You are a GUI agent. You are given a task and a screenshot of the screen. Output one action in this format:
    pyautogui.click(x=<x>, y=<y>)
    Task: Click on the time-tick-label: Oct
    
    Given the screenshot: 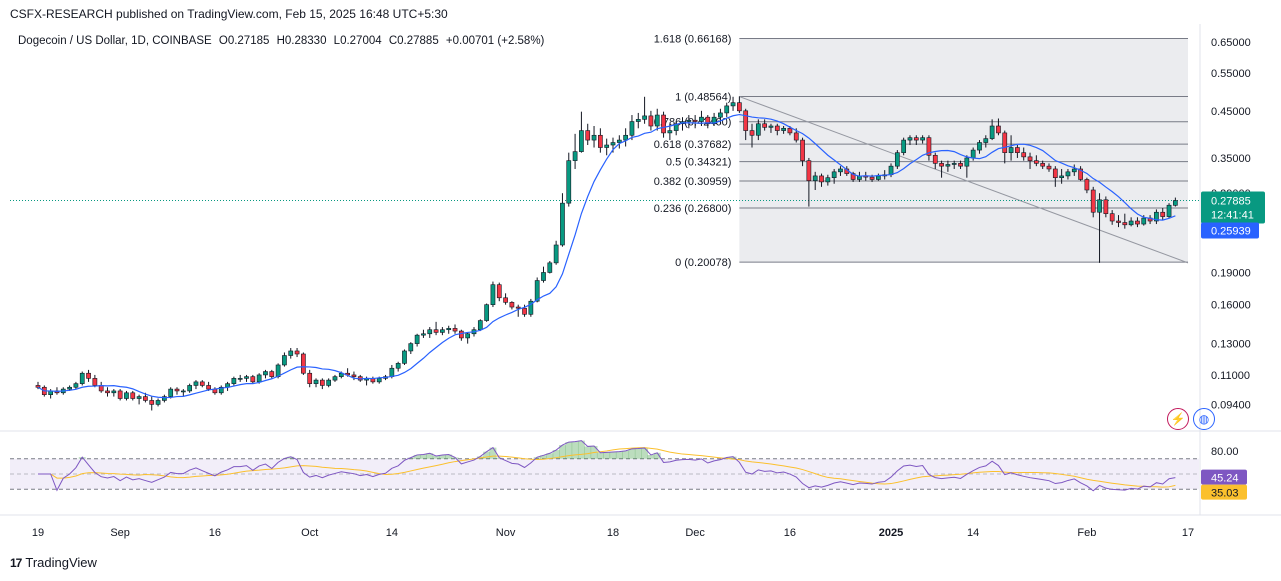 What is the action you would take?
    pyautogui.click(x=309, y=533)
    